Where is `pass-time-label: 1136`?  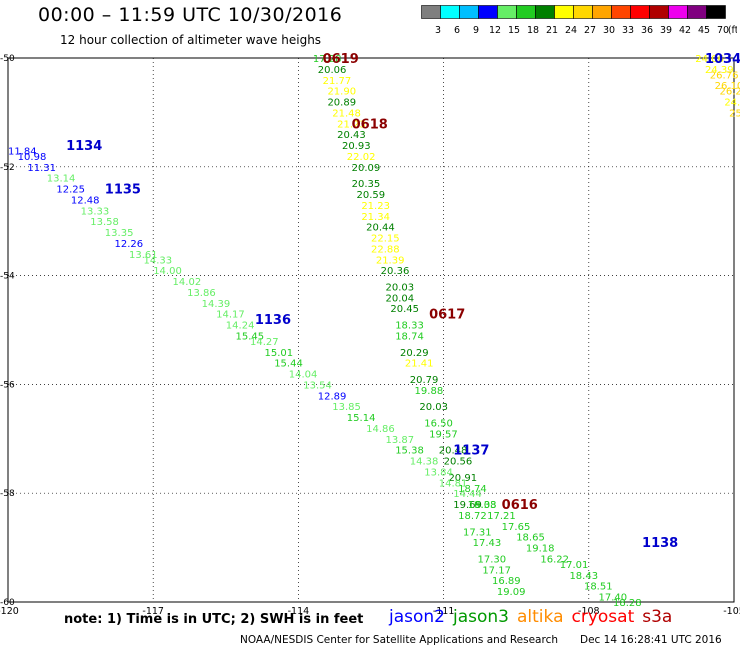
pass-time-label: 1136 is located at coordinates (273, 320).